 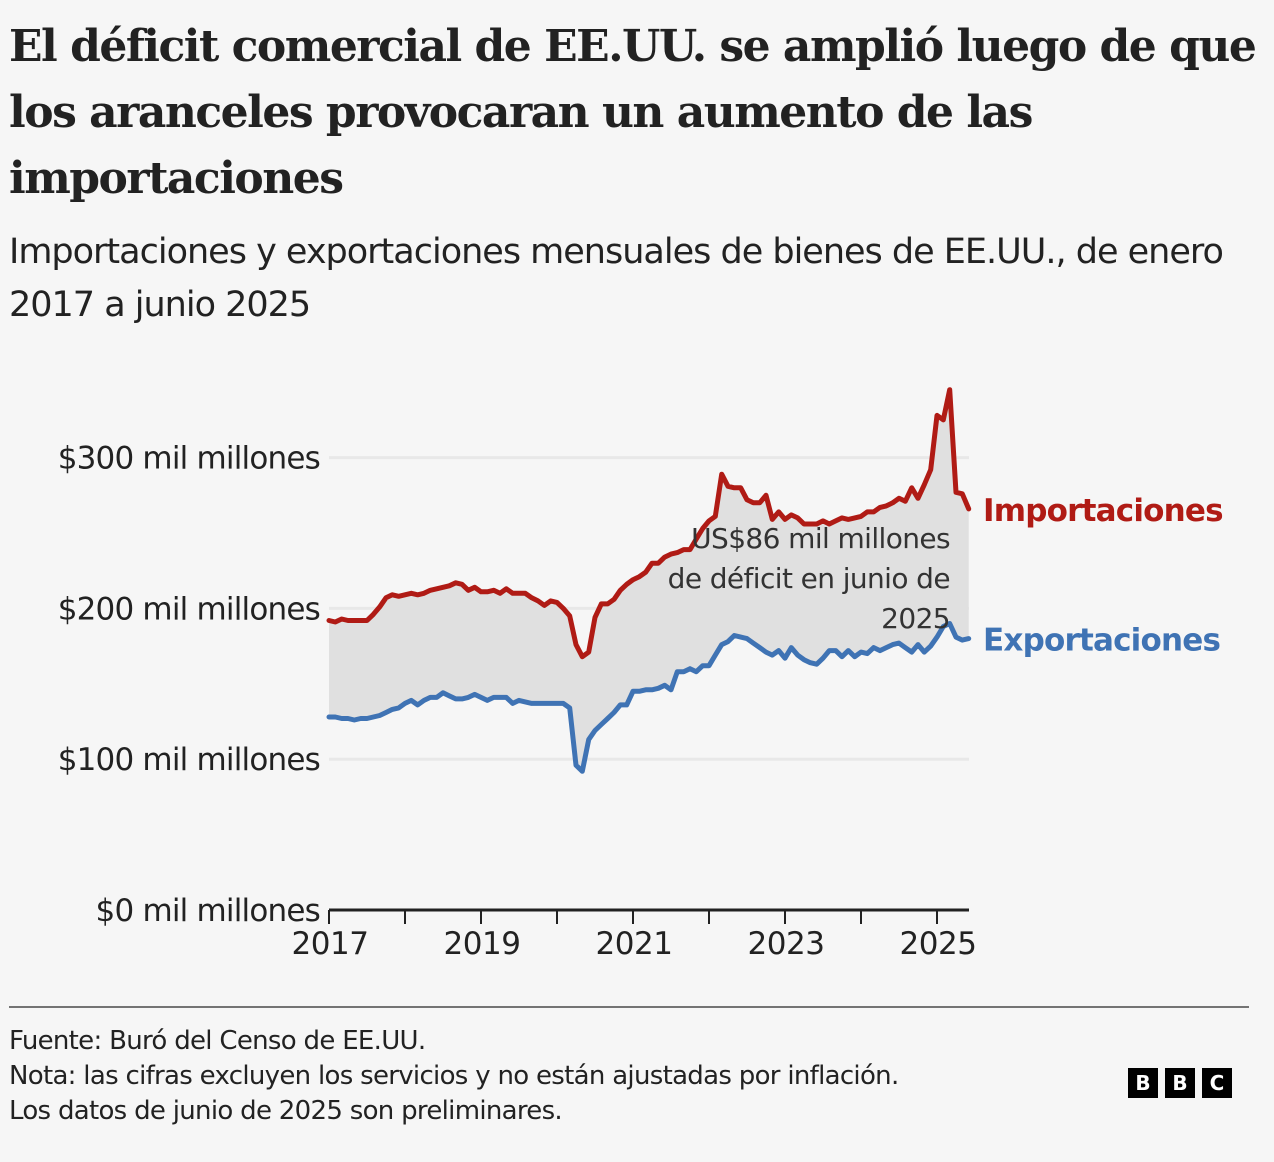 I want to click on y-tick-label: $300 mil millones, so click(x=189, y=459).